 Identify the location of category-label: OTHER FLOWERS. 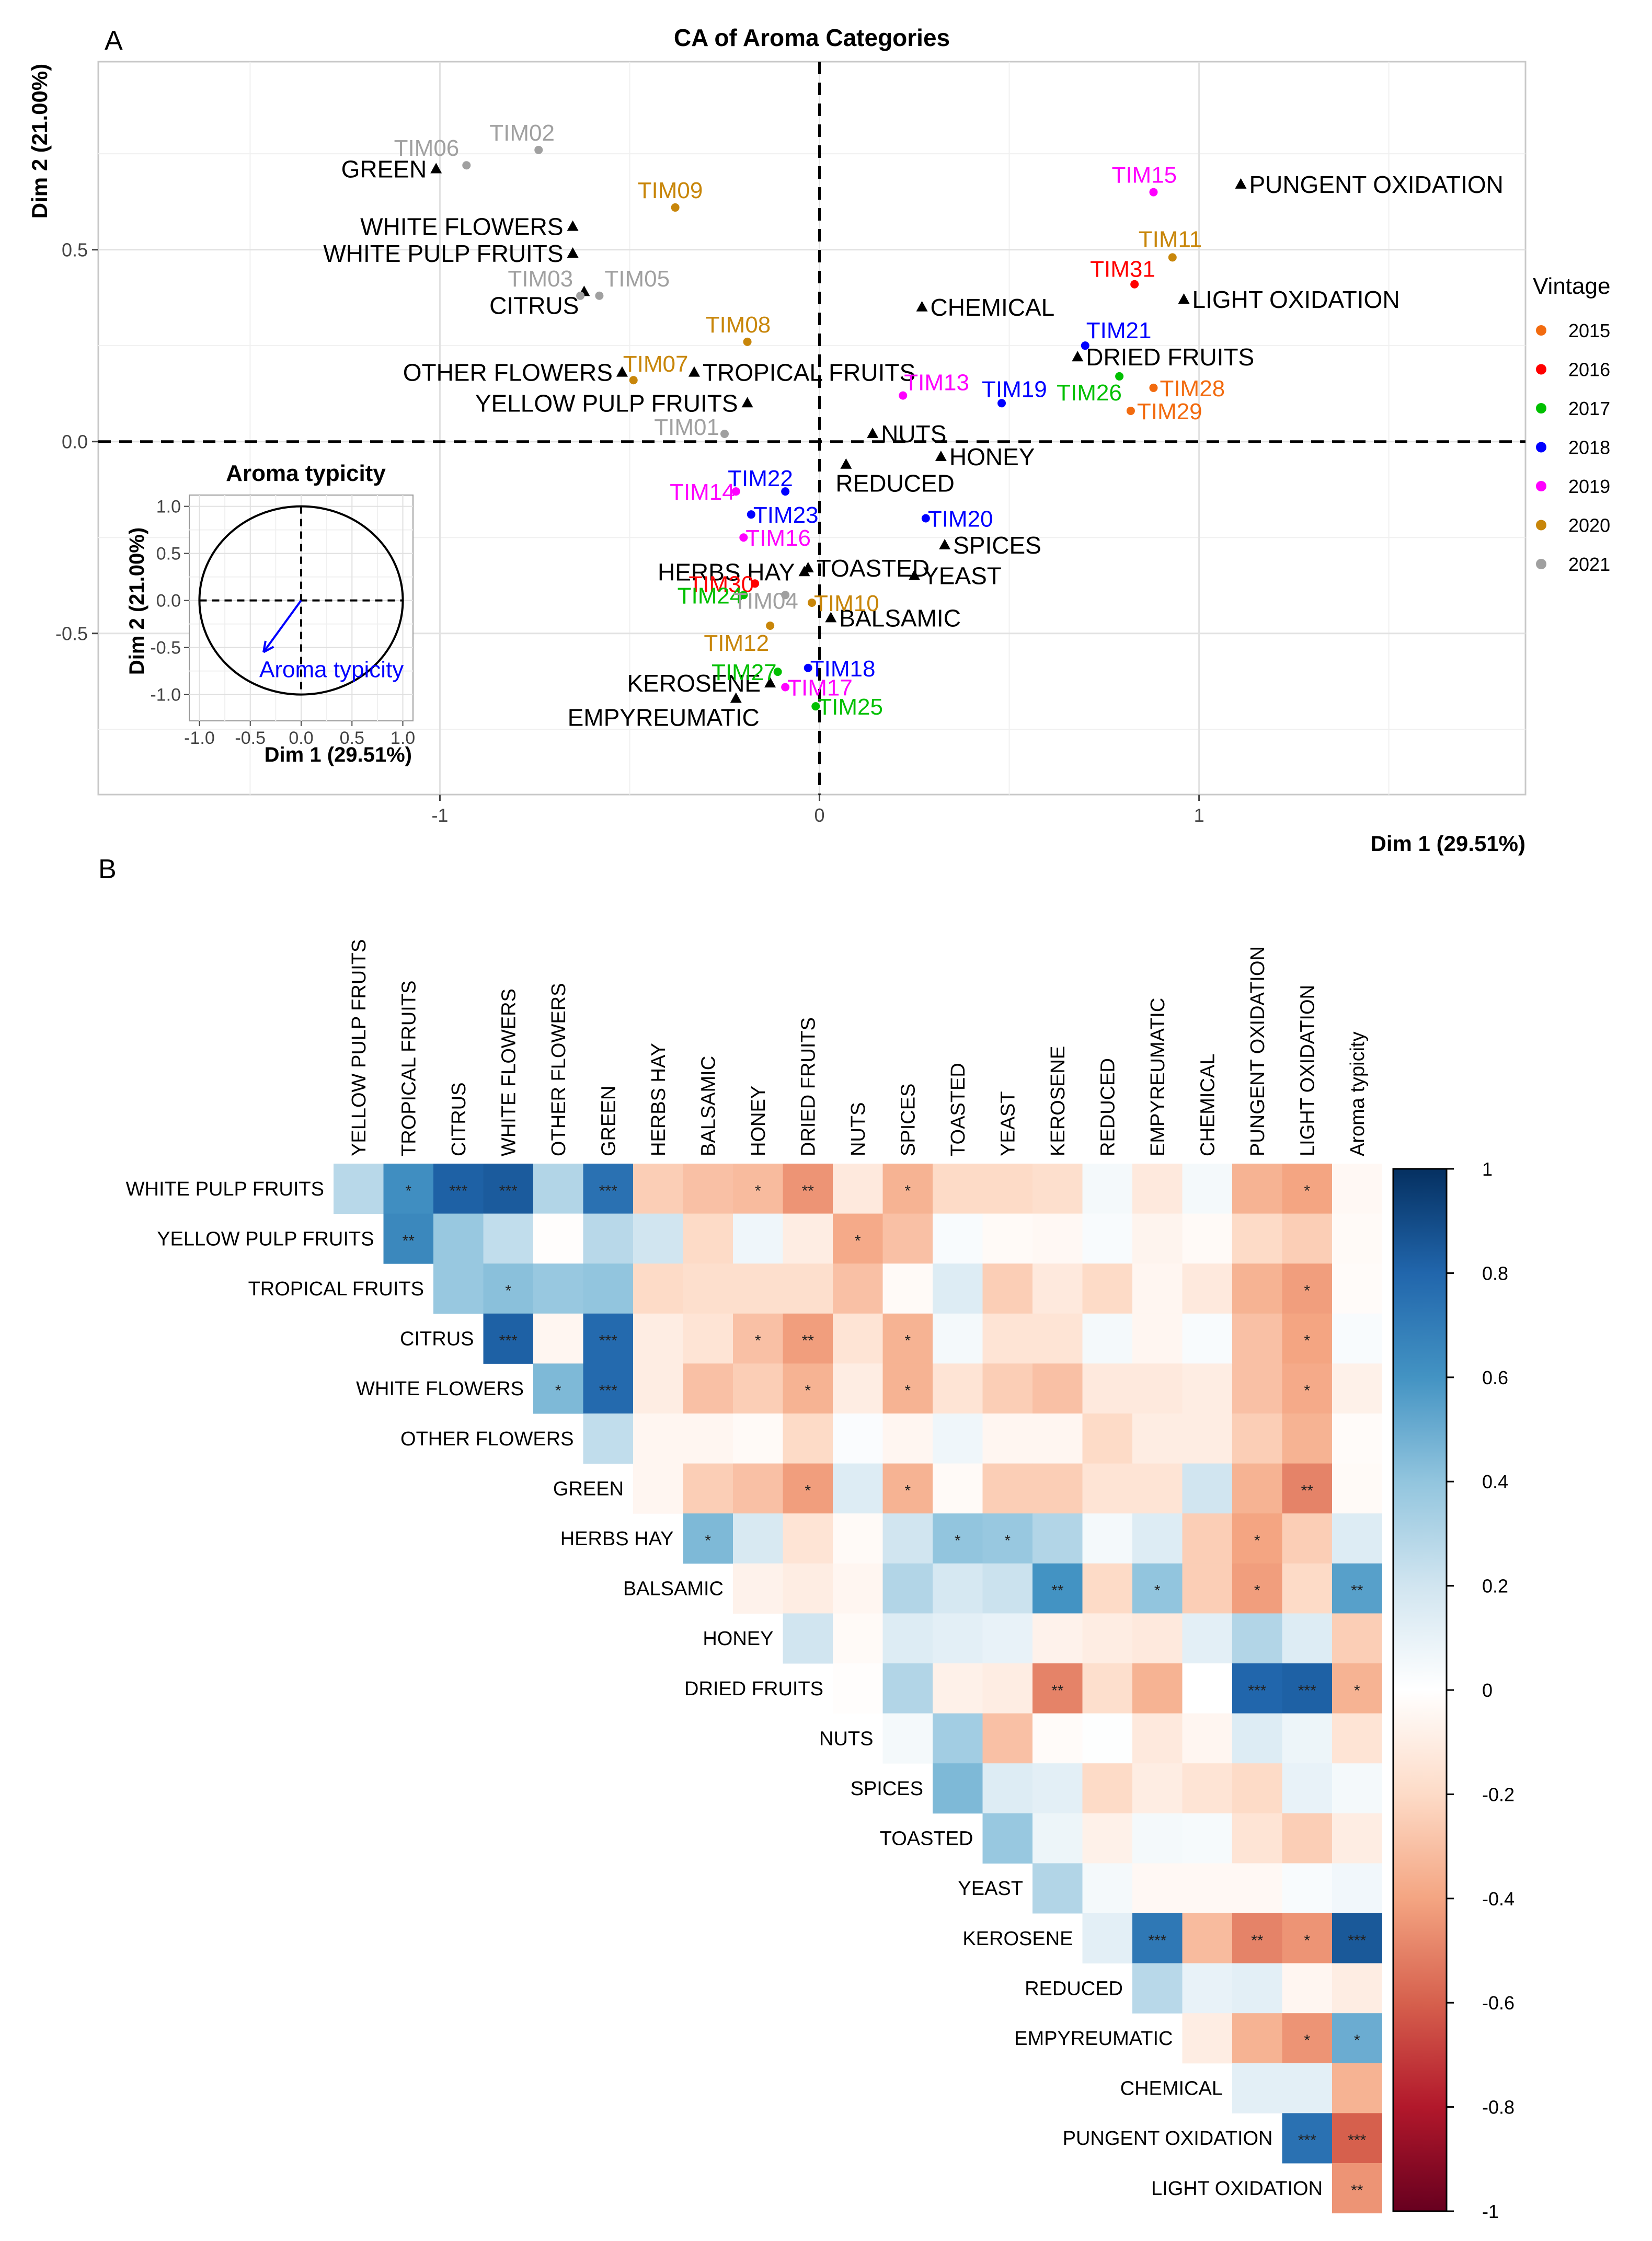
(508, 372).